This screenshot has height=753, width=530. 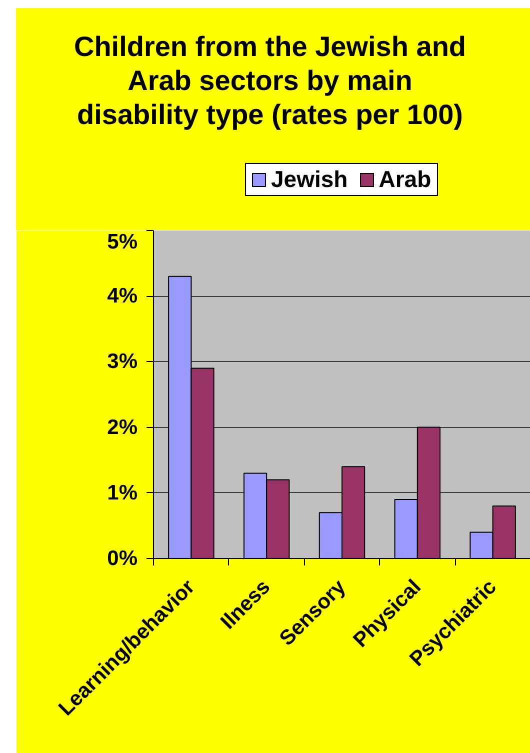 What do you see at coordinates (122, 558) in the screenshot?
I see `y-tick-label: 0%` at bounding box center [122, 558].